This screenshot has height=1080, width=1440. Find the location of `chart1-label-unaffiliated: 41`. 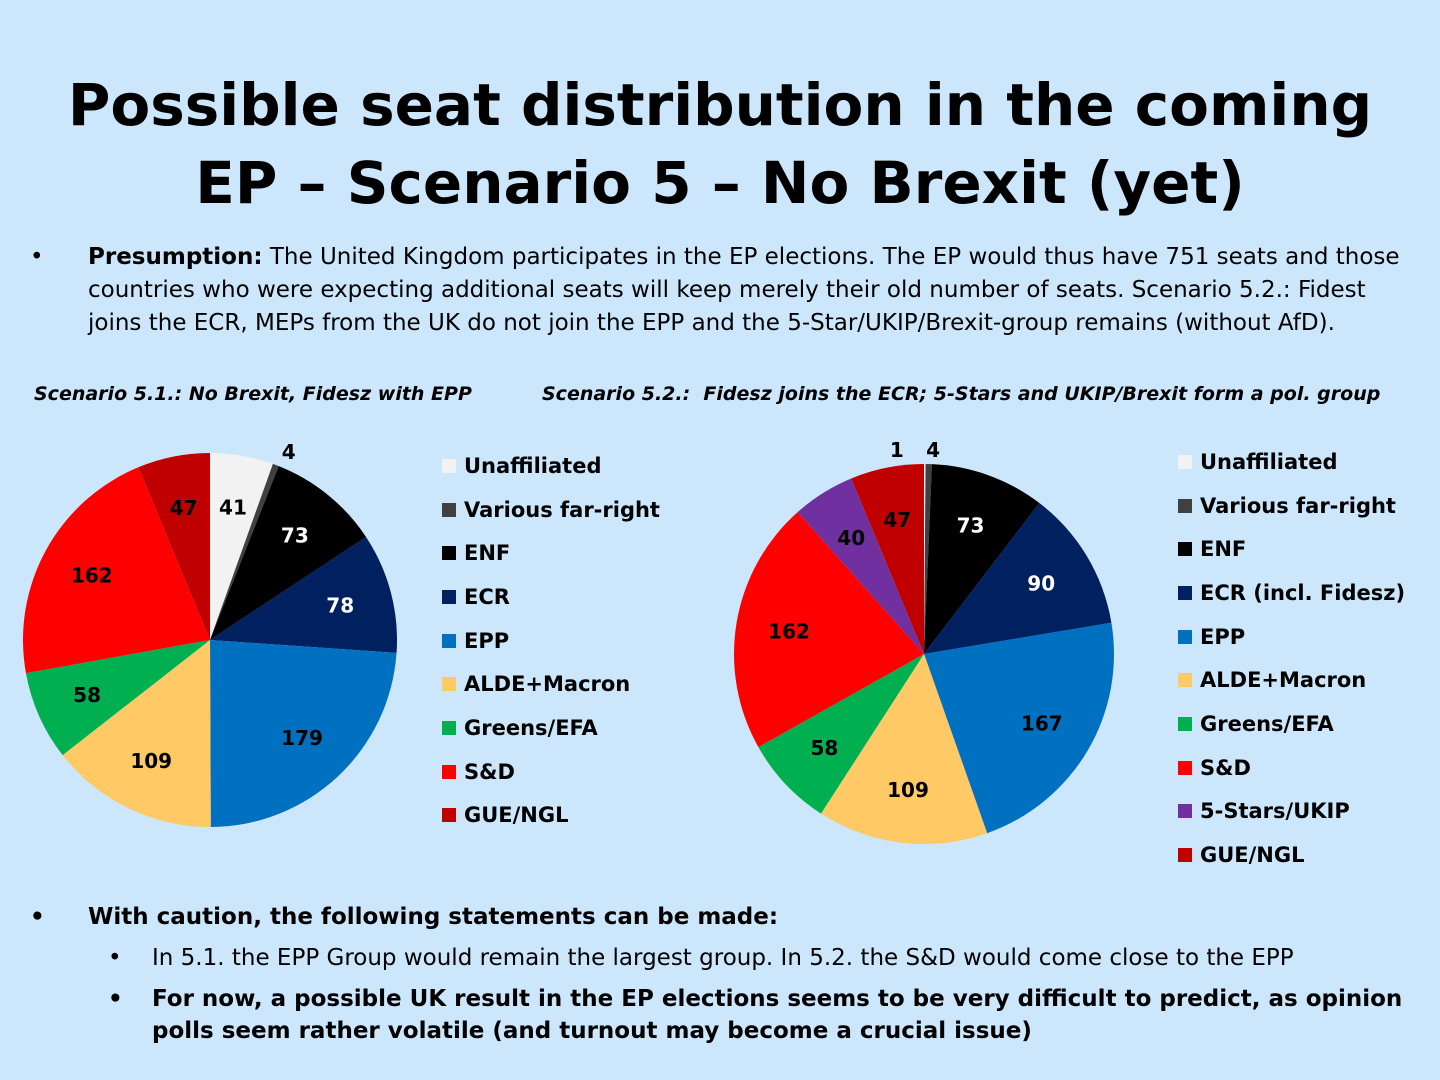

chart1-label-unaffiliated: 41 is located at coordinates (233, 507).